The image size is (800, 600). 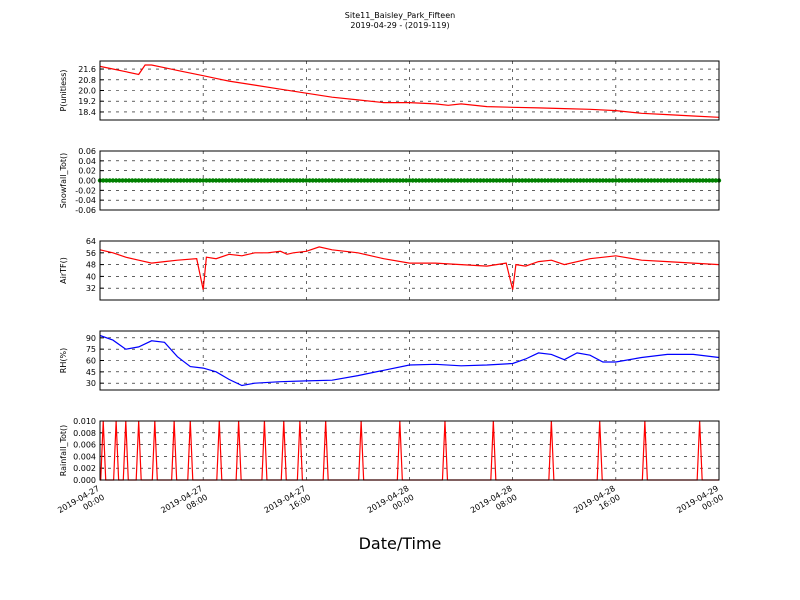 I want to click on series-line, so click(x=409, y=268).